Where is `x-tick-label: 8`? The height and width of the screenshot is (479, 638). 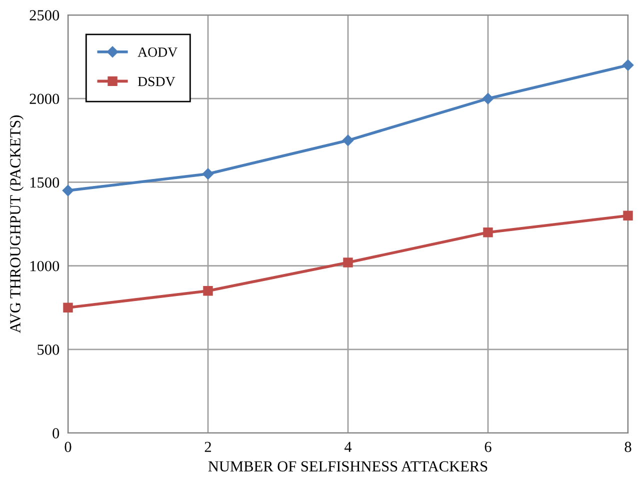 x-tick-label: 8 is located at coordinates (628, 447).